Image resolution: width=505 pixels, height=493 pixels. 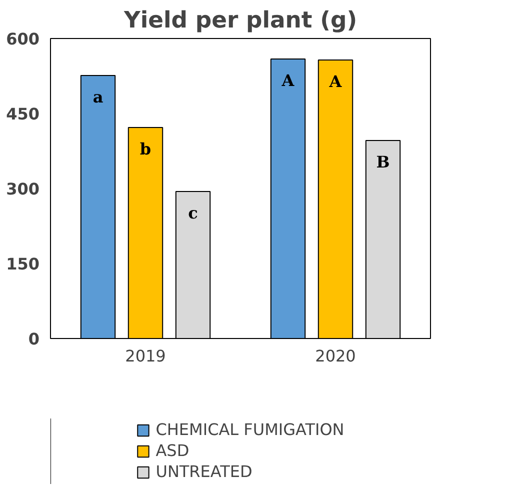 I want to click on data-label: b, so click(x=146, y=149).